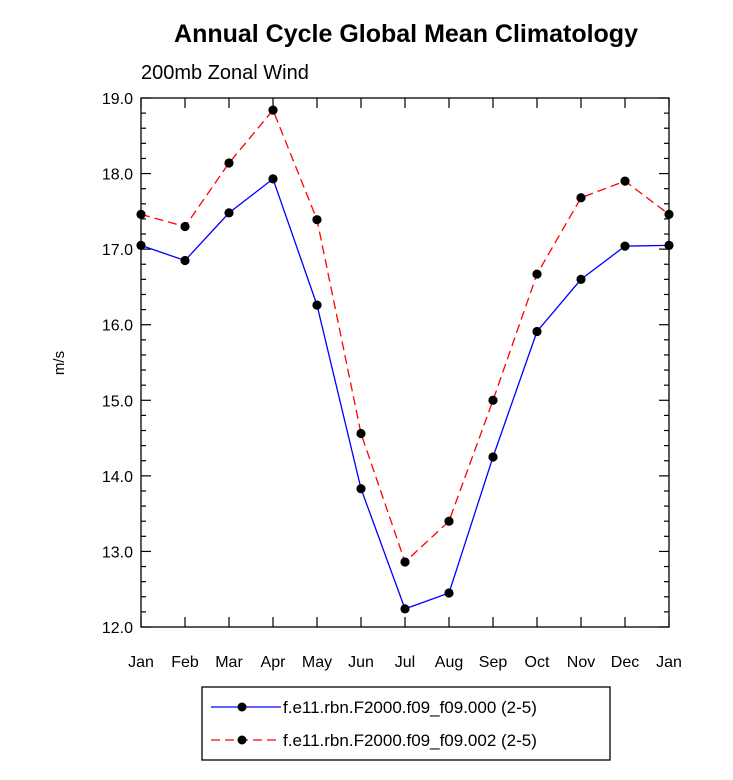 The image size is (733, 780). I want to click on x-tick-label: Oct, so click(537, 662).